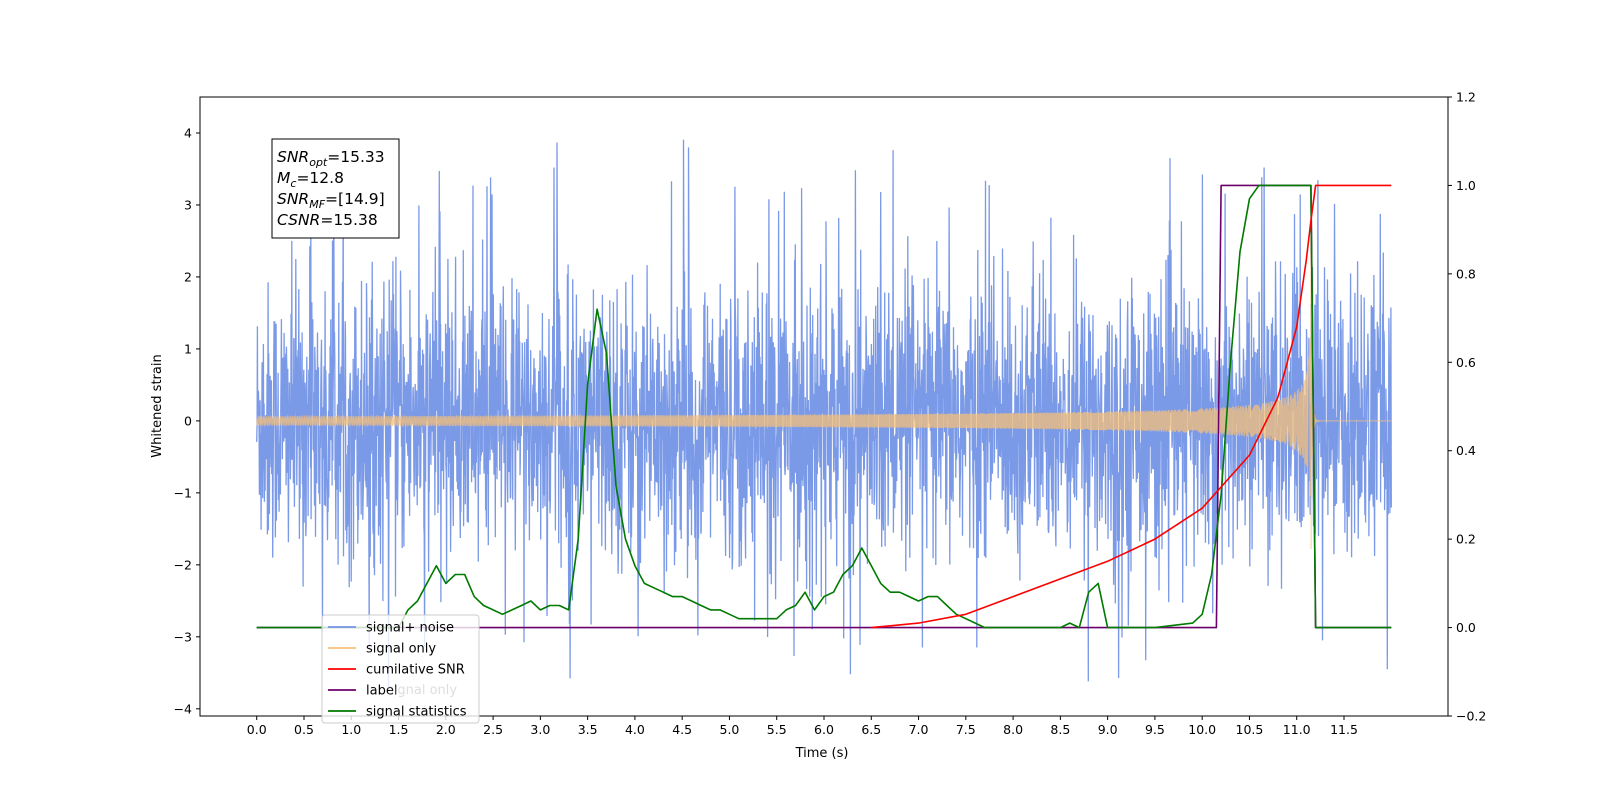 The image size is (1600, 800). I want to click on x-tick-label: 6.0, so click(824, 729).